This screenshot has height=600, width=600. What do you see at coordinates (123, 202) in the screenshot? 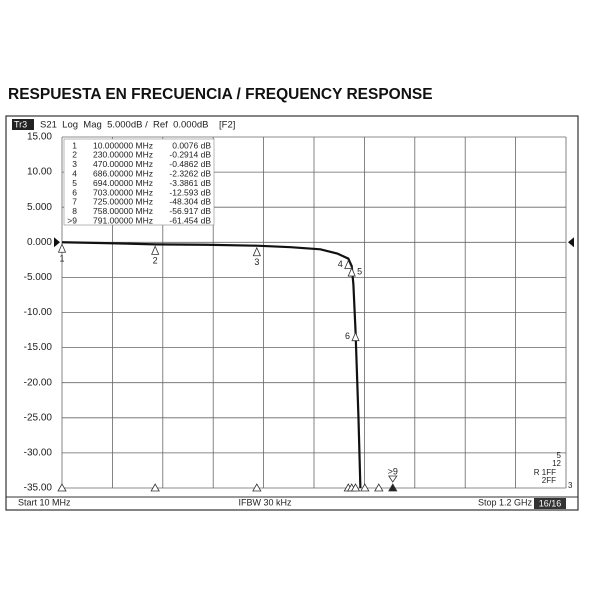
I see `marker-frequency: 725.00000 MHz` at bounding box center [123, 202].